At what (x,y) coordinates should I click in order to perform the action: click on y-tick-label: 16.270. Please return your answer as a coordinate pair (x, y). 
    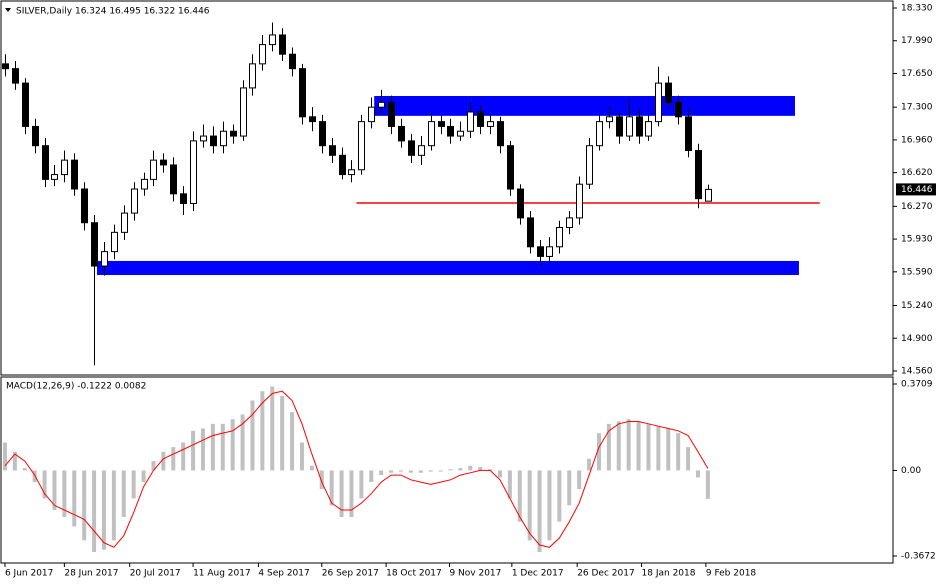
    Looking at the image, I should click on (917, 207).